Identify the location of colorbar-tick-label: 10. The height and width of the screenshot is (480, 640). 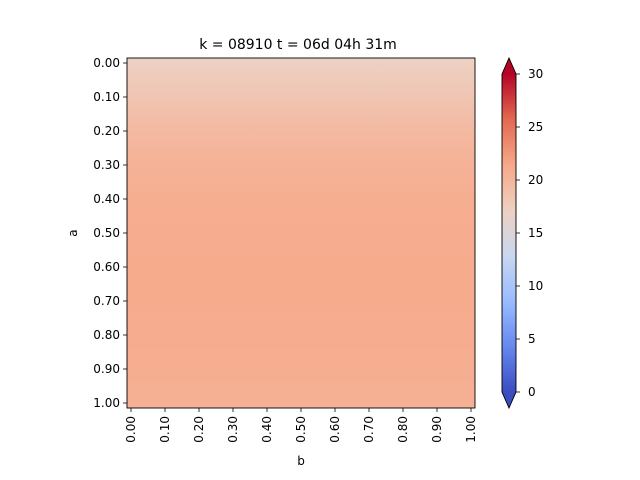
(535, 286).